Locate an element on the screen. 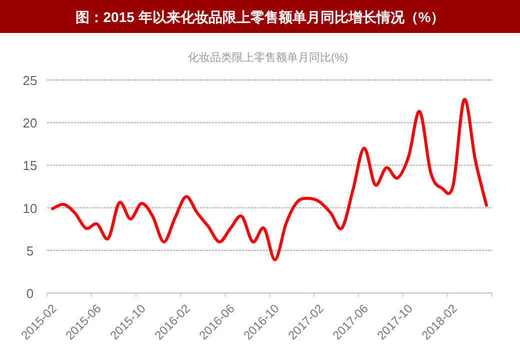  chart-title: 图：2015 年以来化妆品限上零售额单月同比增长情况（%） is located at coordinates (260, 17).